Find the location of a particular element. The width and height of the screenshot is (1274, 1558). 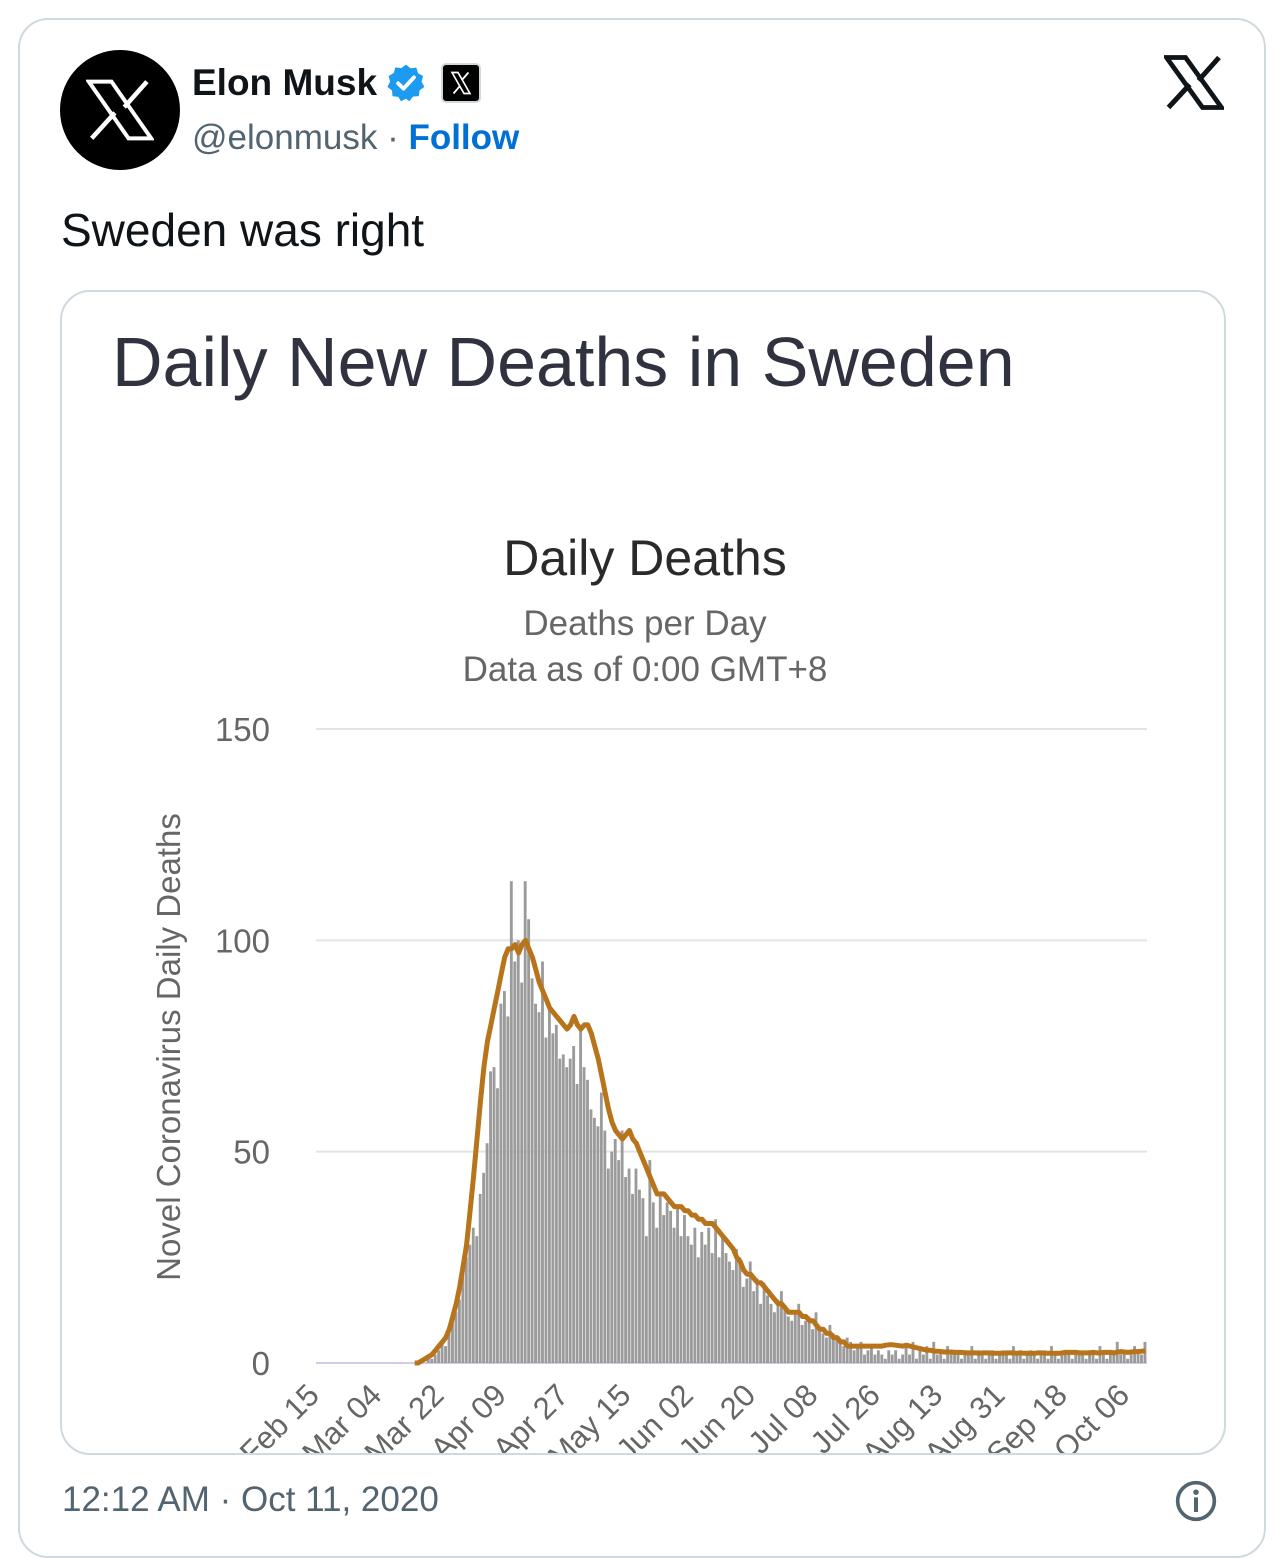

tweet-timestamp: 12:12 AM · Oct 11, 2020 is located at coordinates (250, 1499).